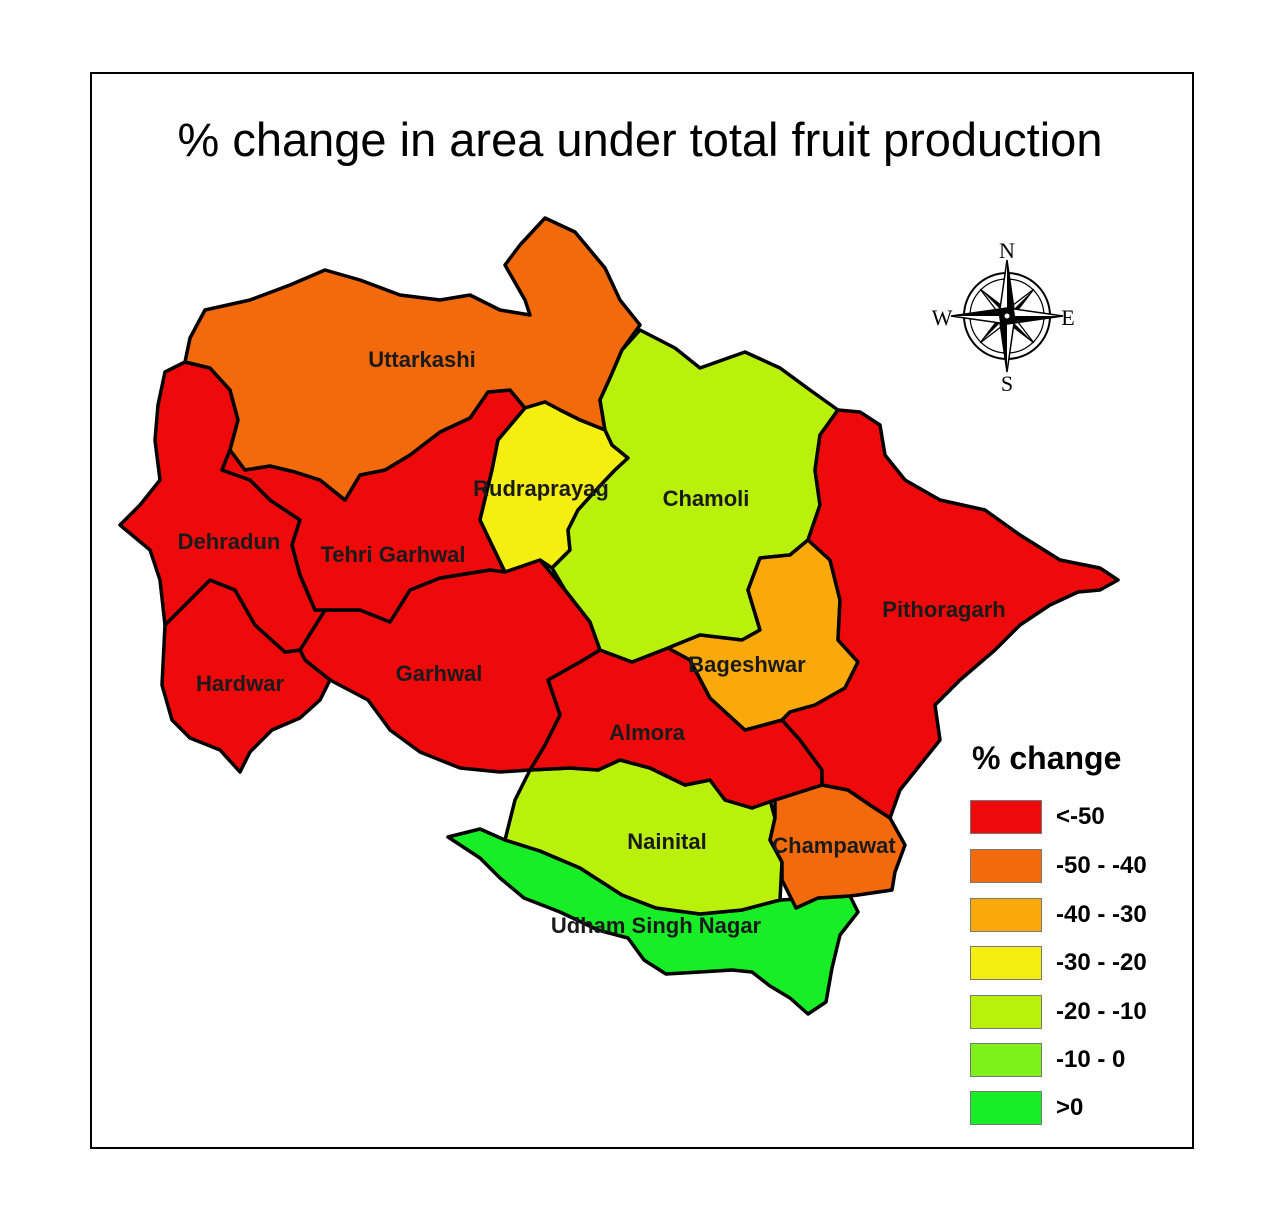 This screenshot has width=1280, height=1220. I want to click on legend-label: -10 - 0, so click(1091, 1059).